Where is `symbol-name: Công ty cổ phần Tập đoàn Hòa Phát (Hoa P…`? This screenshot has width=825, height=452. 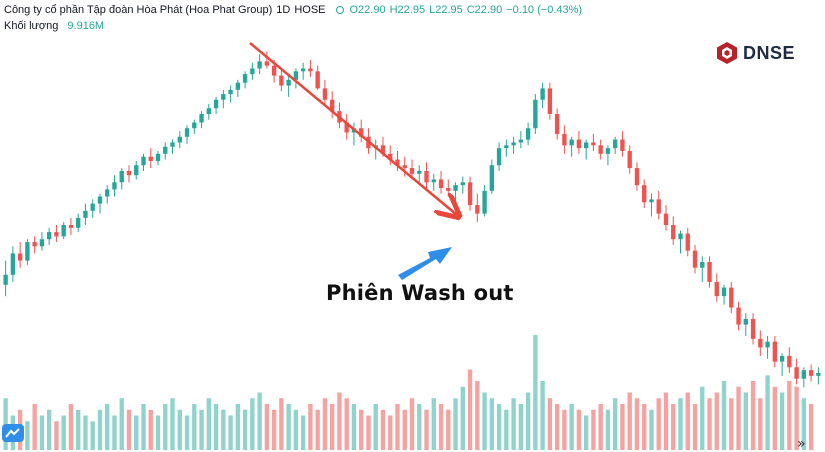 symbol-name: Công ty cổ phần Tập đoàn Hòa Phát (Hoa P… is located at coordinates (138, 10).